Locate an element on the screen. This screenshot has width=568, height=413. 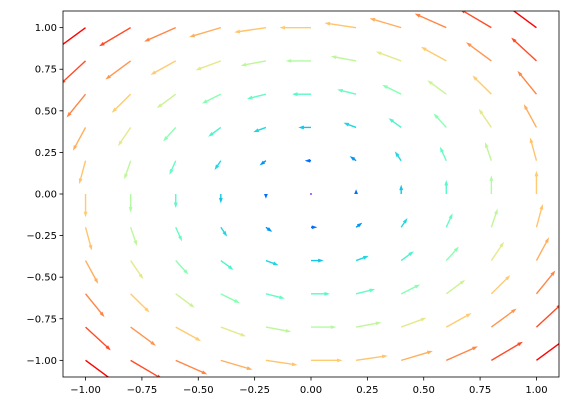
y-tick-label: −1.00 is located at coordinates (41, 361).